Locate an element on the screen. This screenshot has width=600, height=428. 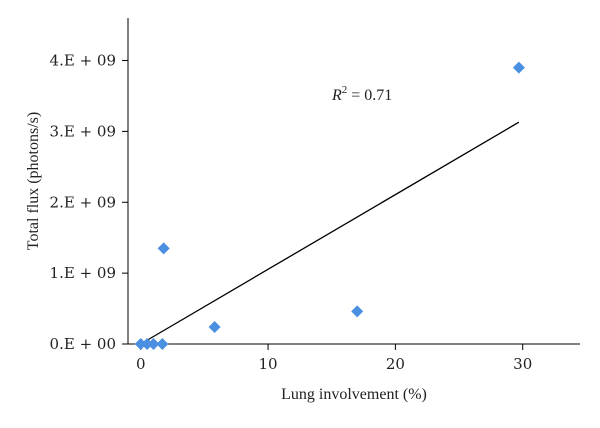
r-squared-annotation: R2 = 0.71 is located at coordinates (361, 94).